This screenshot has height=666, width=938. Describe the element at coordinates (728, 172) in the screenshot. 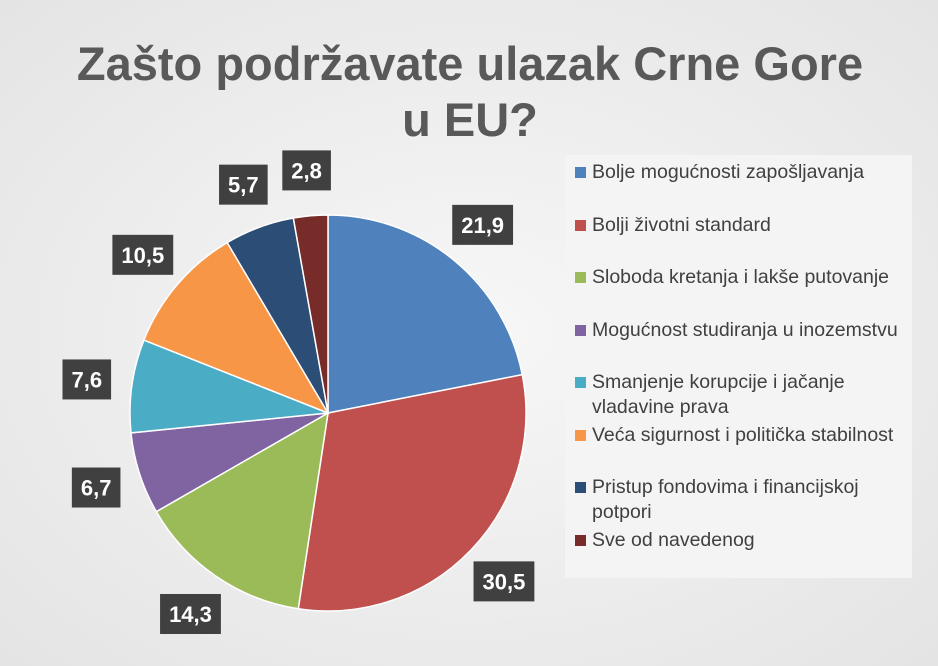

I see `legend-label: Bolje mogućnosti zapošljavanja` at that location.